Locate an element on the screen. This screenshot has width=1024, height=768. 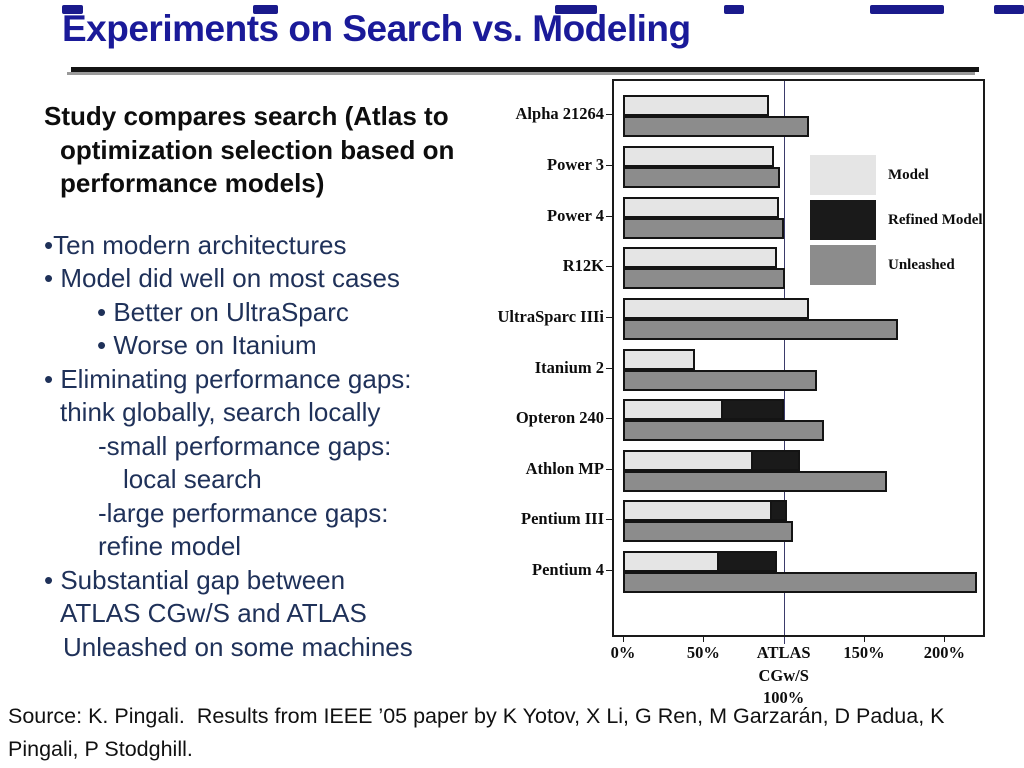
legend-swatch-model is located at coordinates (843, 175).